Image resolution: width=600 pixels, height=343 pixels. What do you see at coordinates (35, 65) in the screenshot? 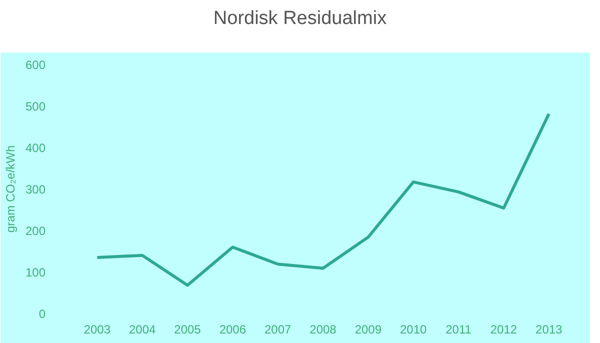
I see `y-tick-label: 600` at bounding box center [35, 65].